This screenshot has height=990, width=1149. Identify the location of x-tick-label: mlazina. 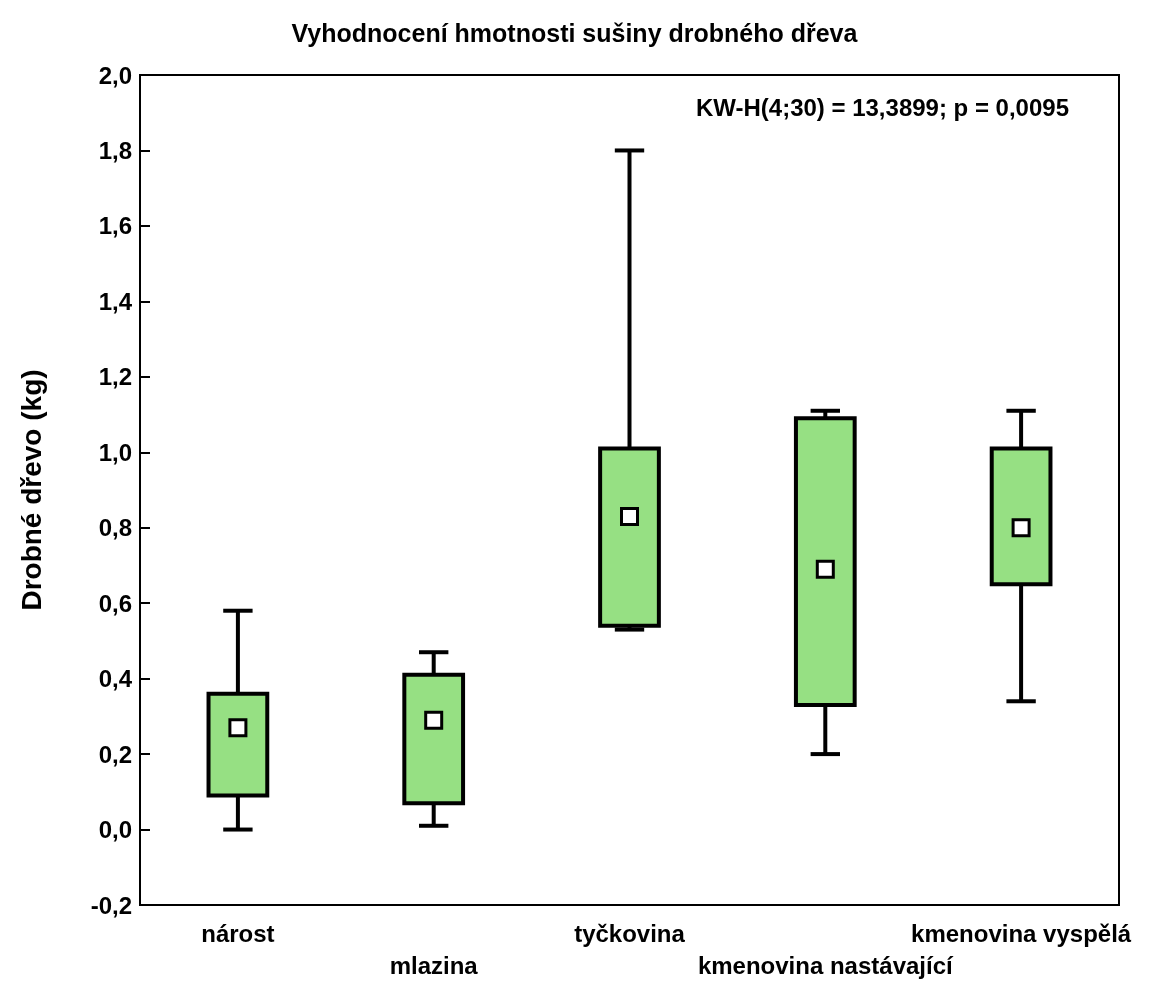
(434, 965).